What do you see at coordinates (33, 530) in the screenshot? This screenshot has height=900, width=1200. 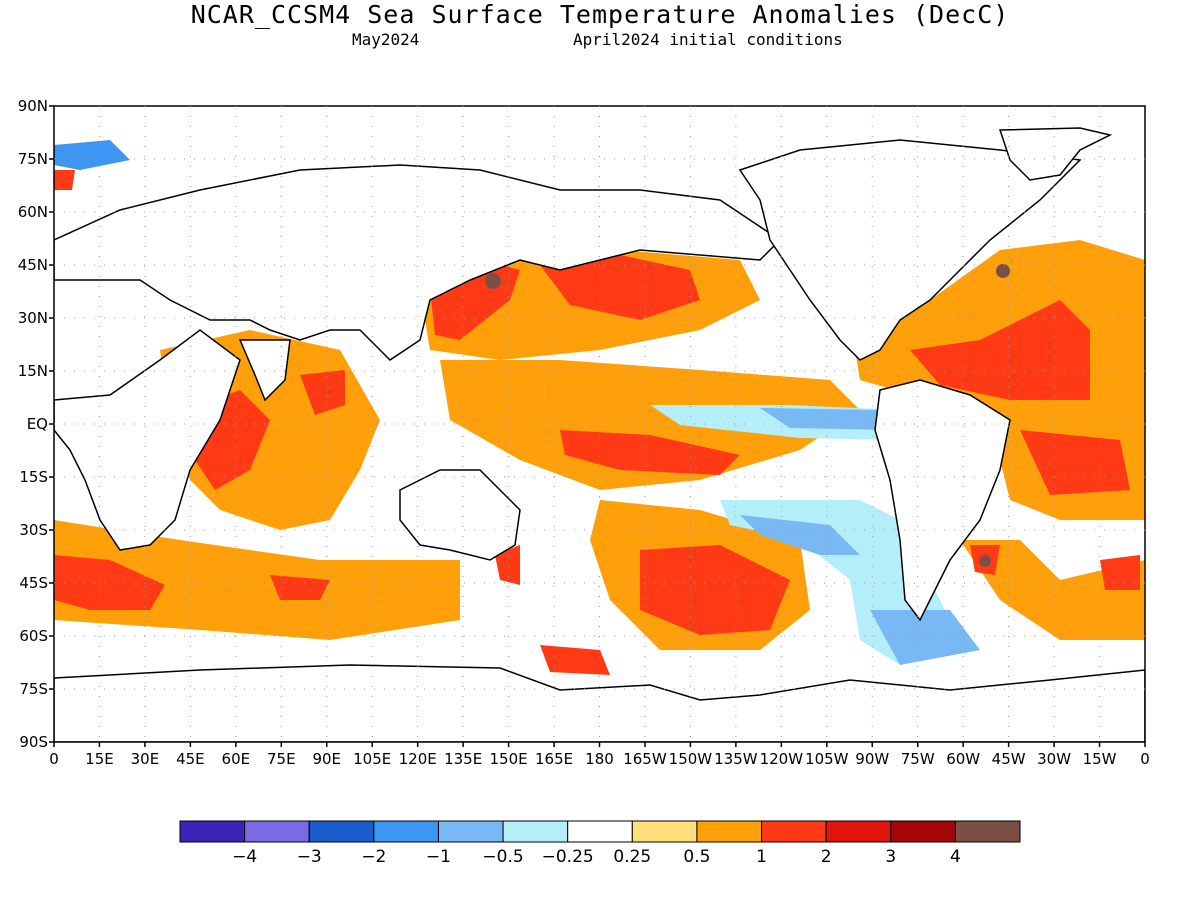 I see `lat-tick-label: 30S` at bounding box center [33, 530].